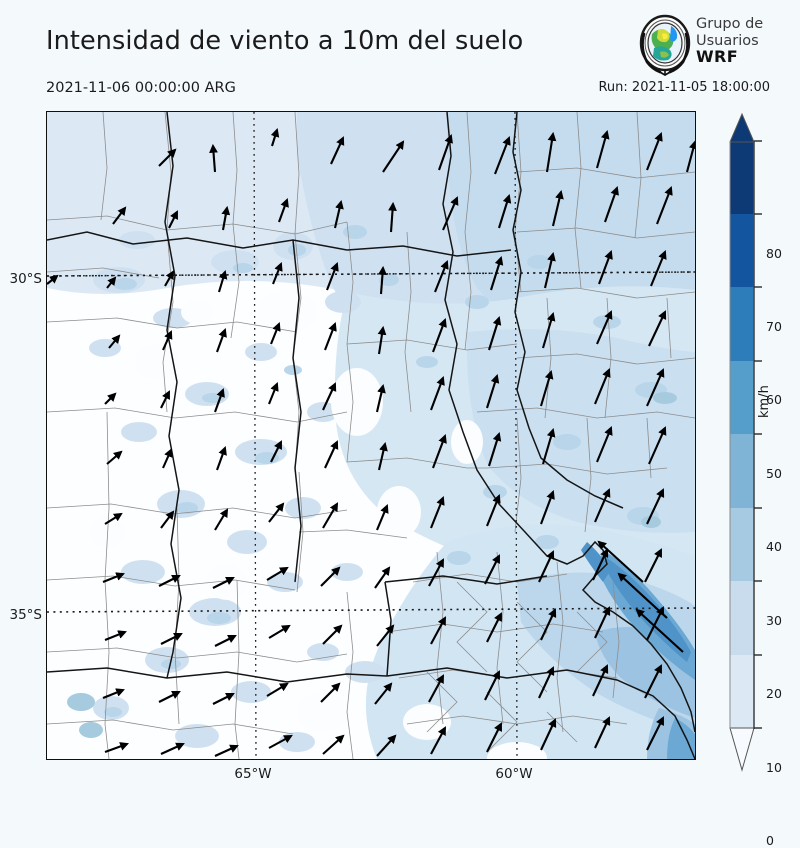 The image size is (800, 848). Describe the element at coordinates (253, 774) in the screenshot. I see `lon-label-65w: 65°W` at that location.